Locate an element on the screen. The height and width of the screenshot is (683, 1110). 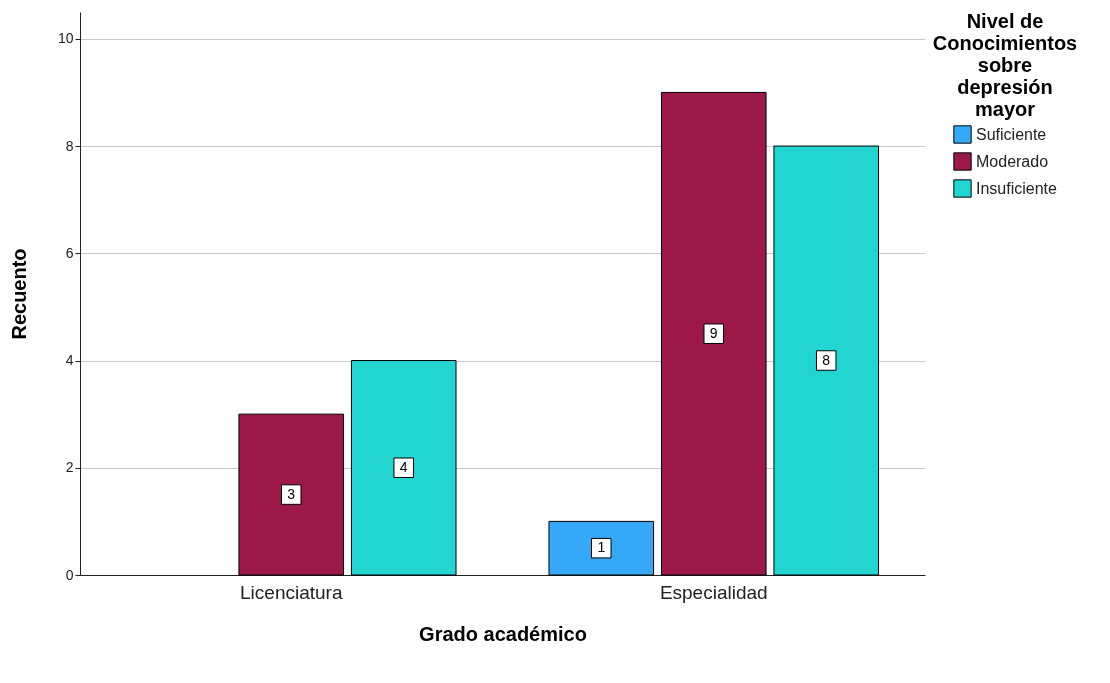
x-axis-title: Grado académico is located at coordinates (503, 633).